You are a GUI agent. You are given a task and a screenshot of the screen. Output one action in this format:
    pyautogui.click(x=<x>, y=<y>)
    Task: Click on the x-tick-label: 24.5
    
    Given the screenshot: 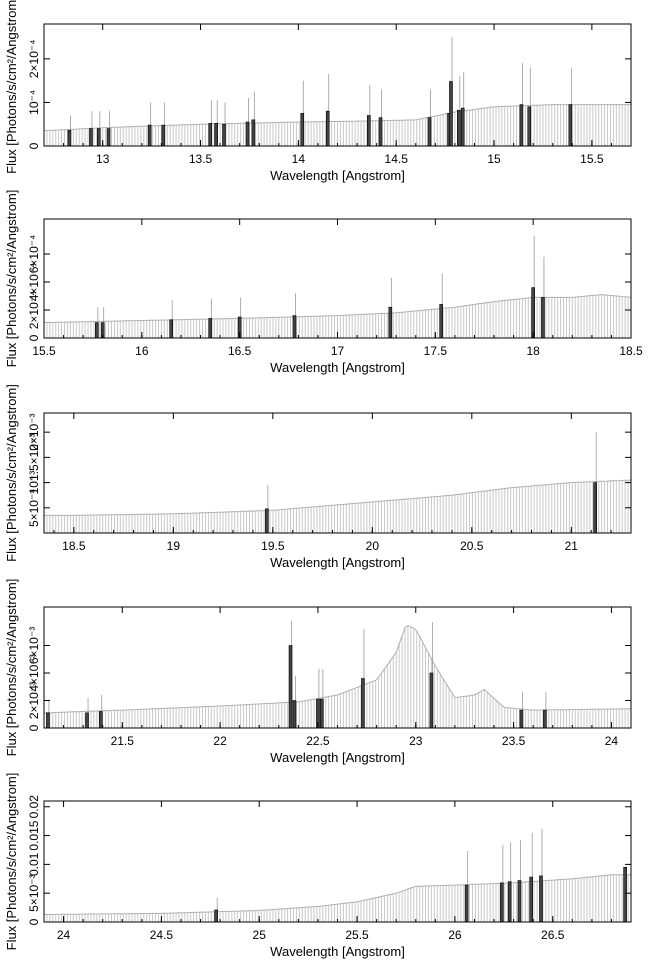 What is the action you would take?
    pyautogui.click(x=162, y=935)
    